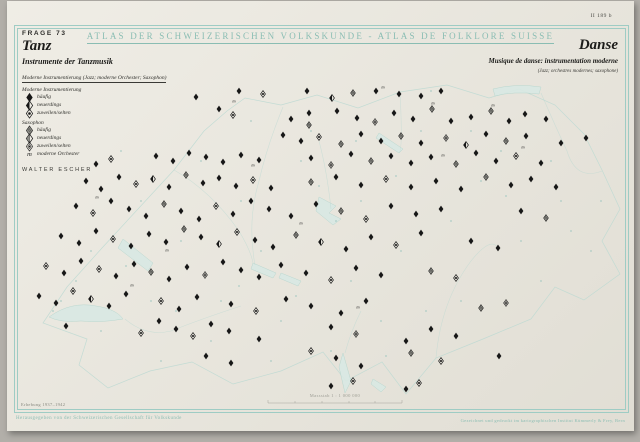  What do you see at coordinates (52, 90) in the screenshot?
I see `legend-group-header: Moderne Instrumentierung` at bounding box center [52, 90].